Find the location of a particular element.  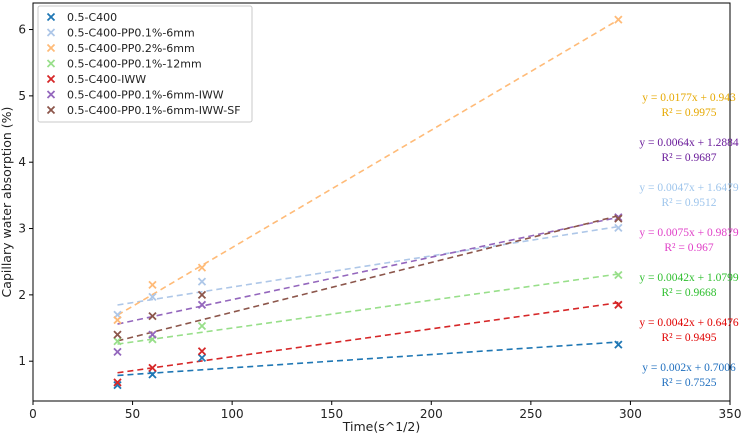

fit-r-squared: R² = 0.9495 is located at coordinates (689, 338).